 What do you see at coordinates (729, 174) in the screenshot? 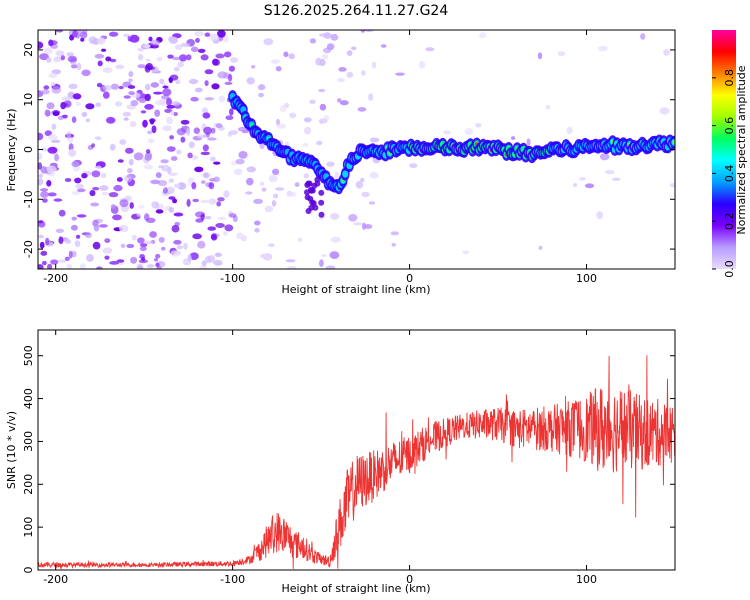
I see `colorbar-tick-label: 0.4` at bounding box center [729, 174].